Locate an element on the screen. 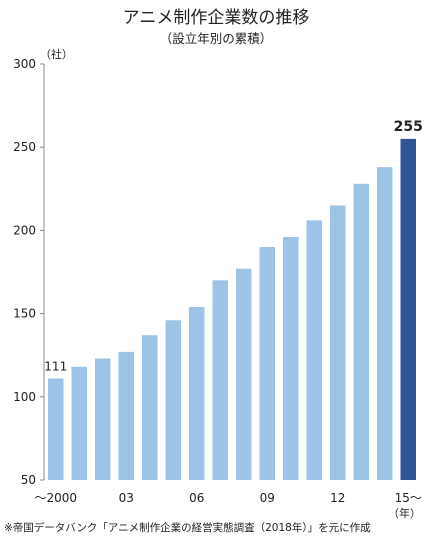  chart-subtitle: （設立年別の累積） is located at coordinates (216, 38).